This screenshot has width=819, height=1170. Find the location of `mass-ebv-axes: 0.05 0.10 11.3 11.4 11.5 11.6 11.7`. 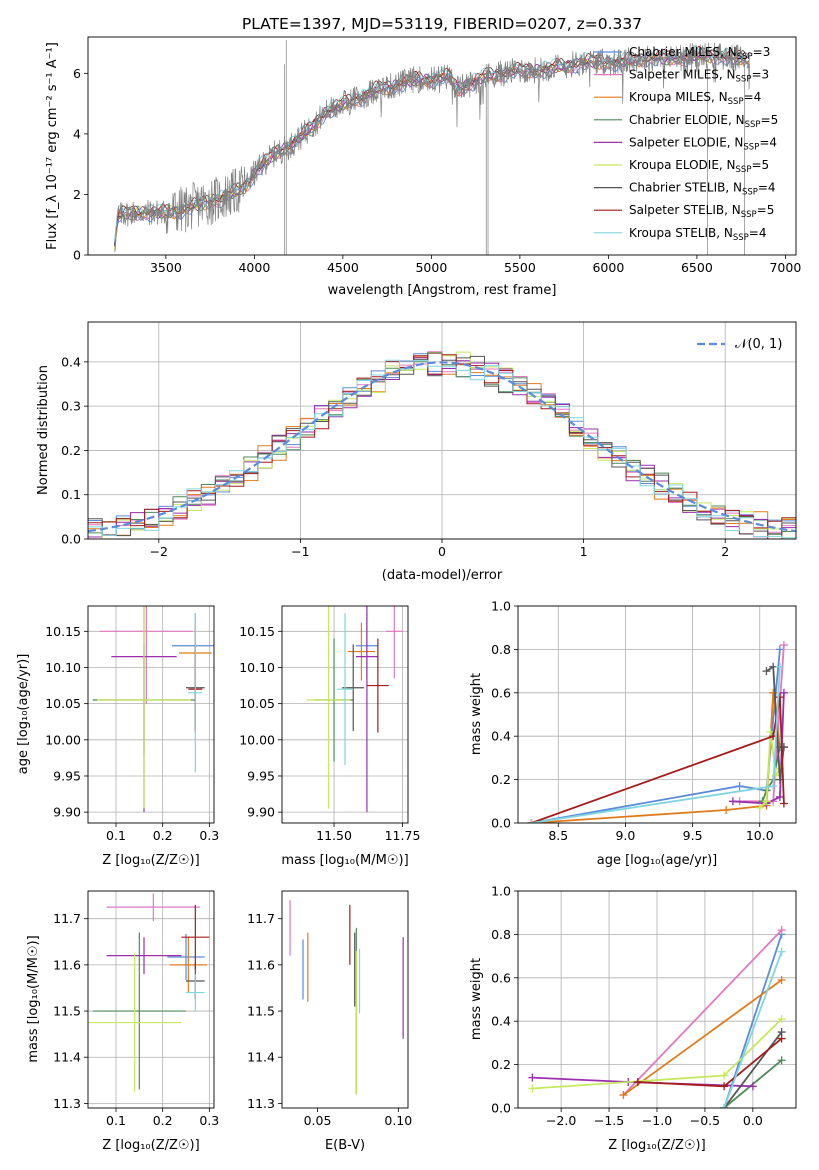

mass-ebv-axes: 0.05 0.10 11.3 11.4 11.5 11.6 11.7 is located at coordinates (329, 1019).